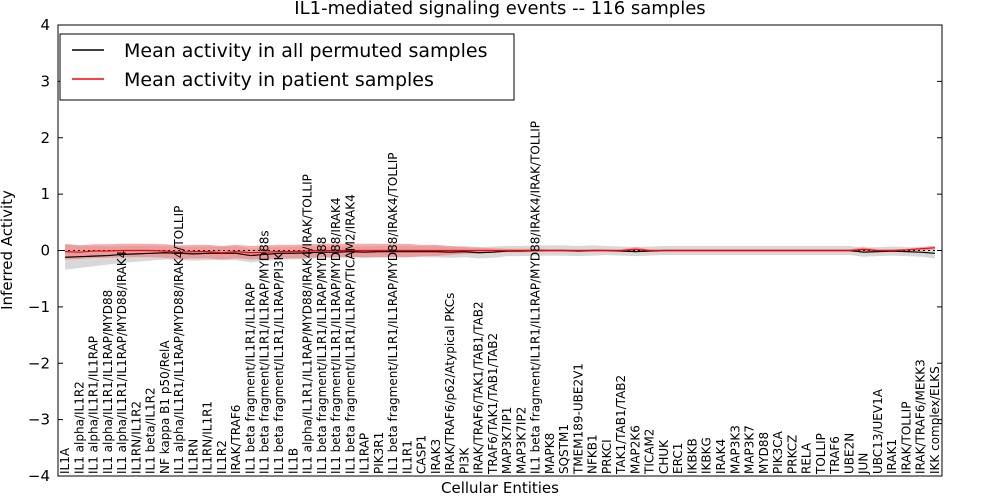 The image size is (1000, 500). What do you see at coordinates (39, 420) in the screenshot?
I see `y-tick-label: −3` at bounding box center [39, 420].